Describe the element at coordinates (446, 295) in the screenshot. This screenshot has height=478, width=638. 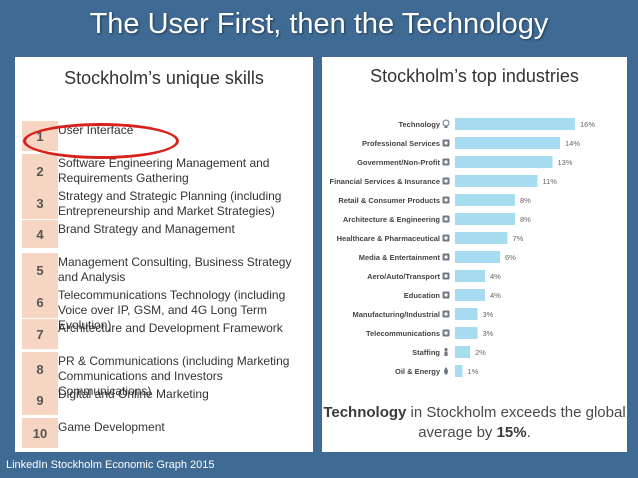
I see `pencil-icon` at that location.